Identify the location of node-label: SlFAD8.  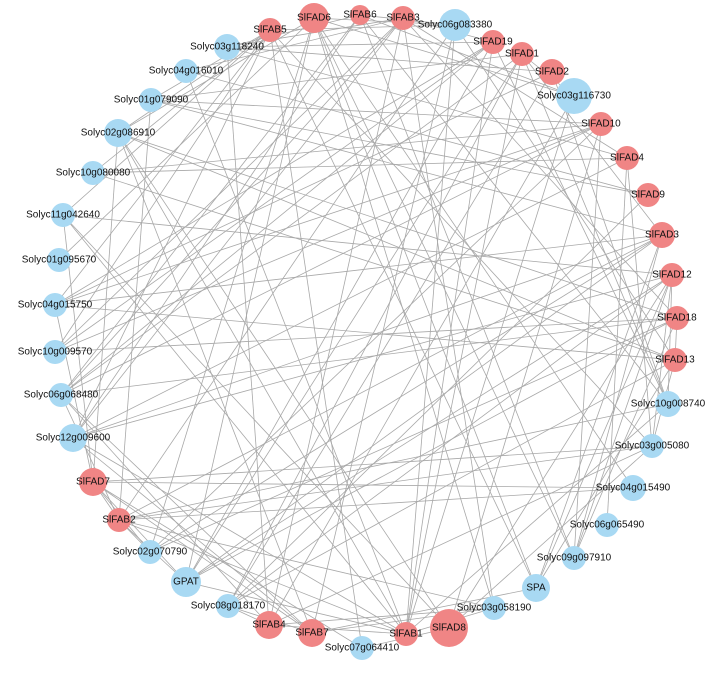
(449, 628).